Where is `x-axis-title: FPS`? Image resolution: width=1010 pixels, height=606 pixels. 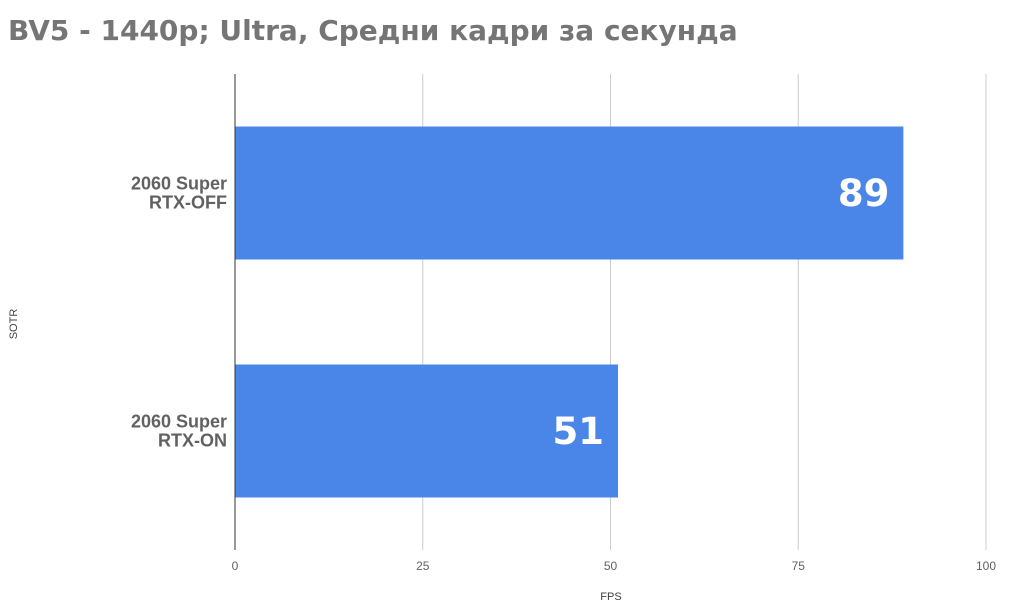 x-axis-title: FPS is located at coordinates (610, 597).